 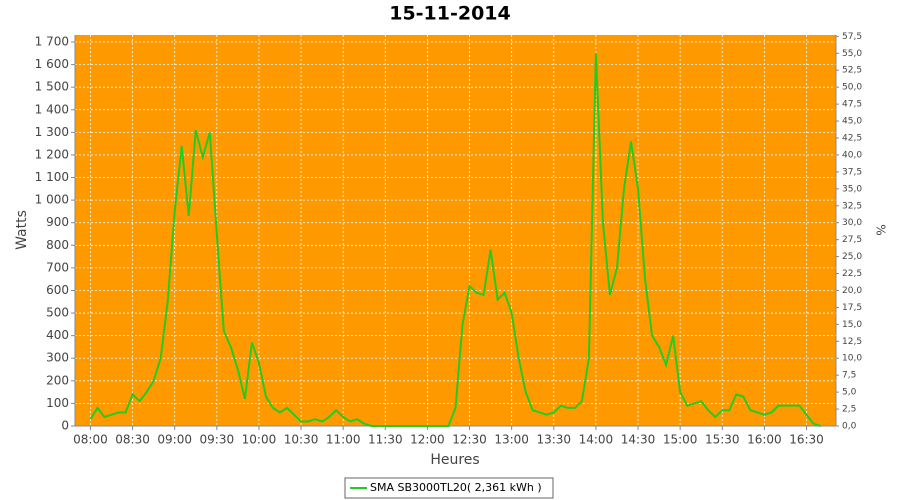 I want to click on y2-tick-label: 57,5, so click(x=852, y=37).